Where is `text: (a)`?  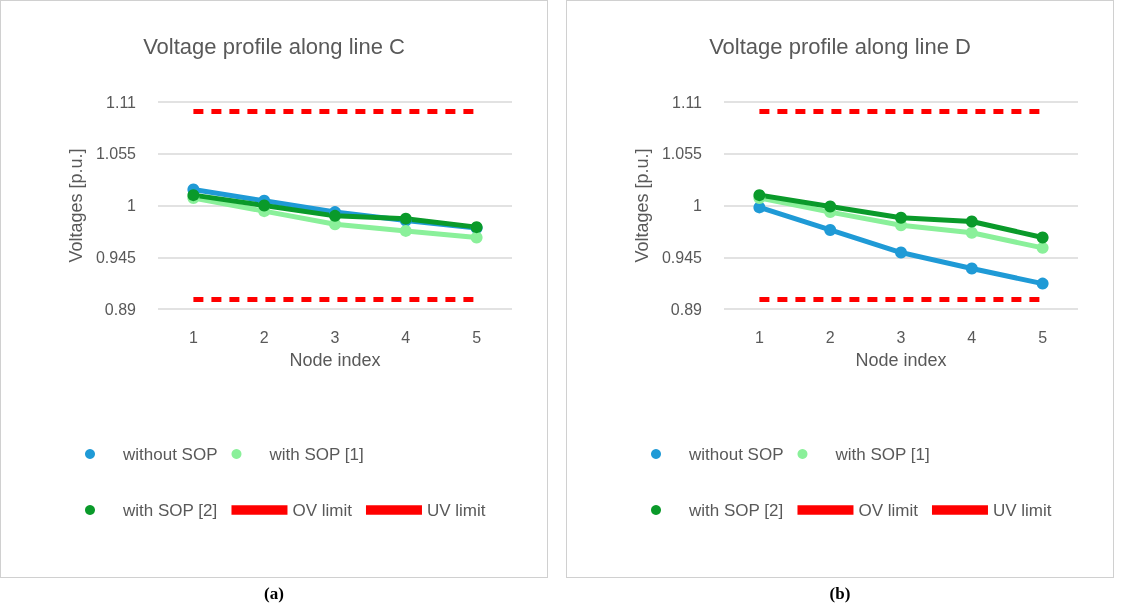
text: (a) is located at coordinates (274, 594).